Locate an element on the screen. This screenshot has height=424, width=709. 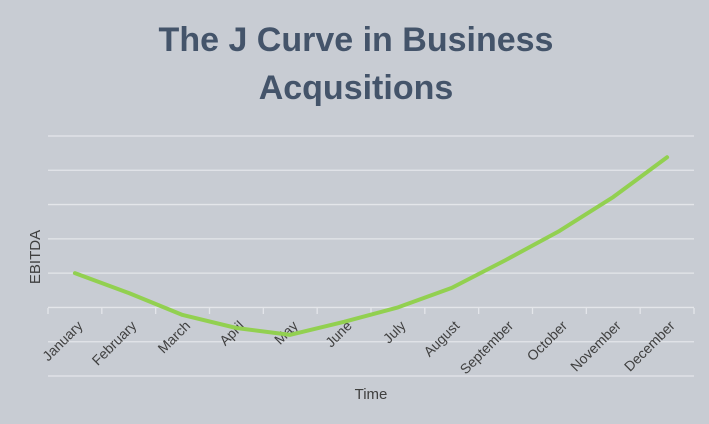
x-tick-label: February is located at coordinates (114, 342).